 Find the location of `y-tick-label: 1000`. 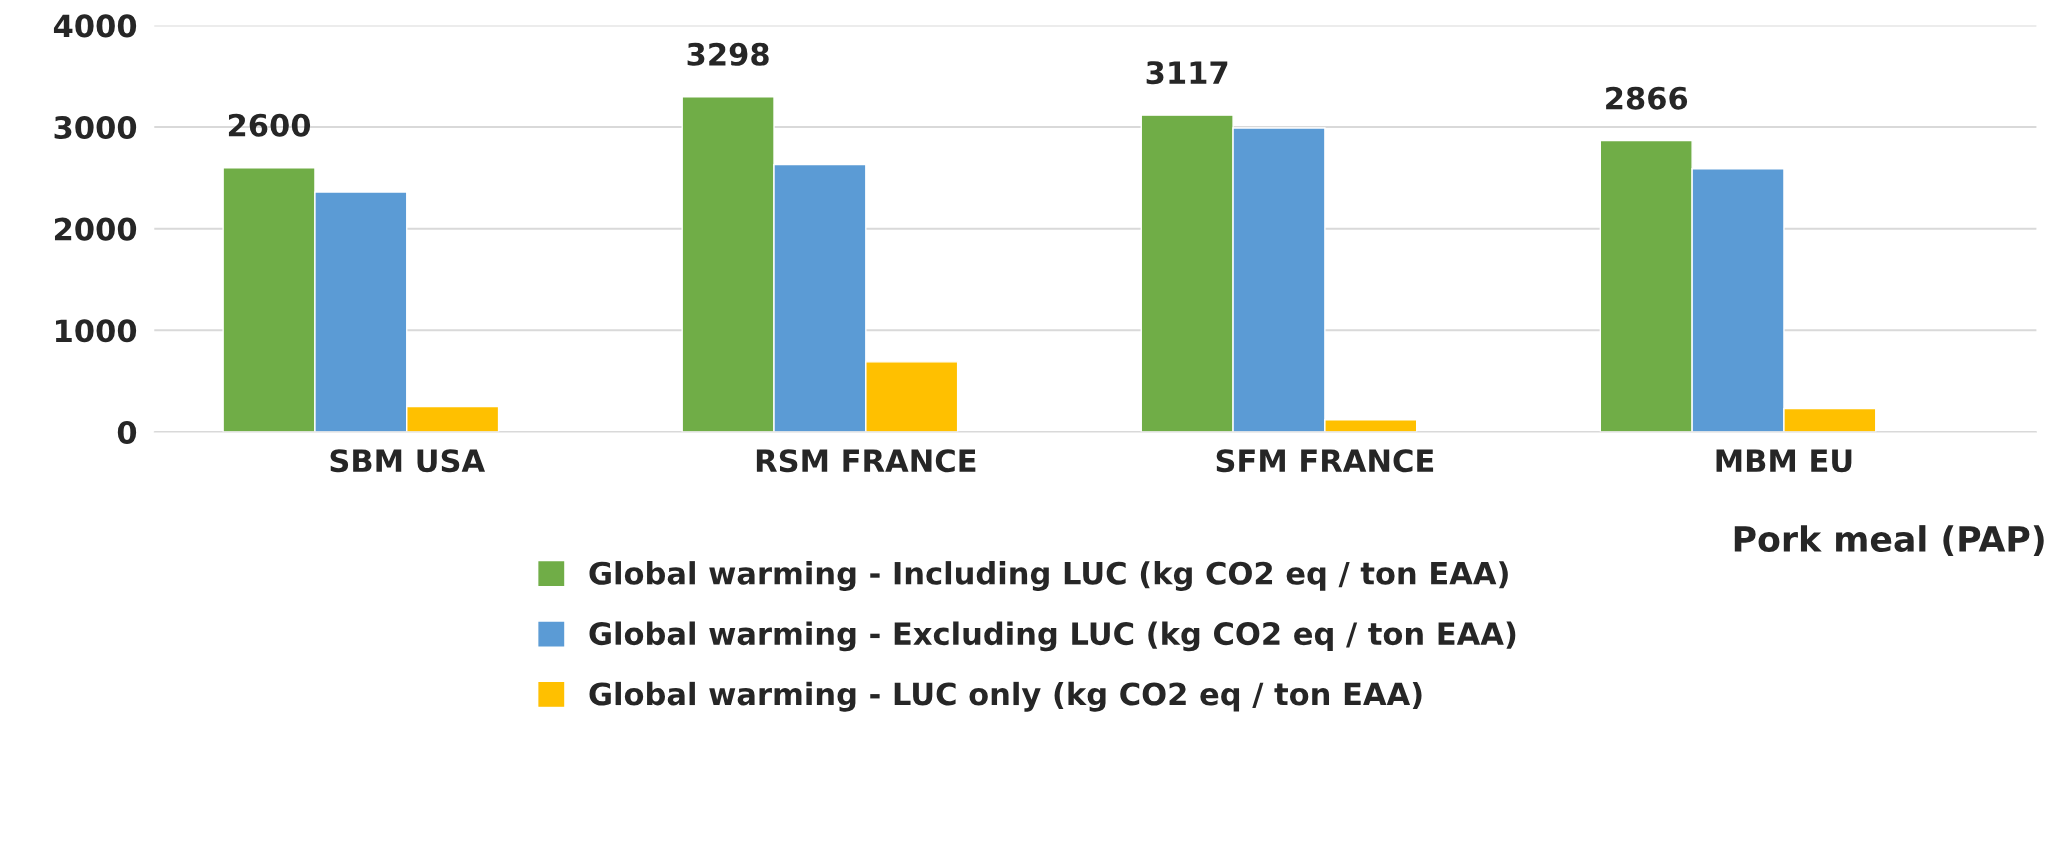

y-tick-label: 1000 is located at coordinates (96, 331).